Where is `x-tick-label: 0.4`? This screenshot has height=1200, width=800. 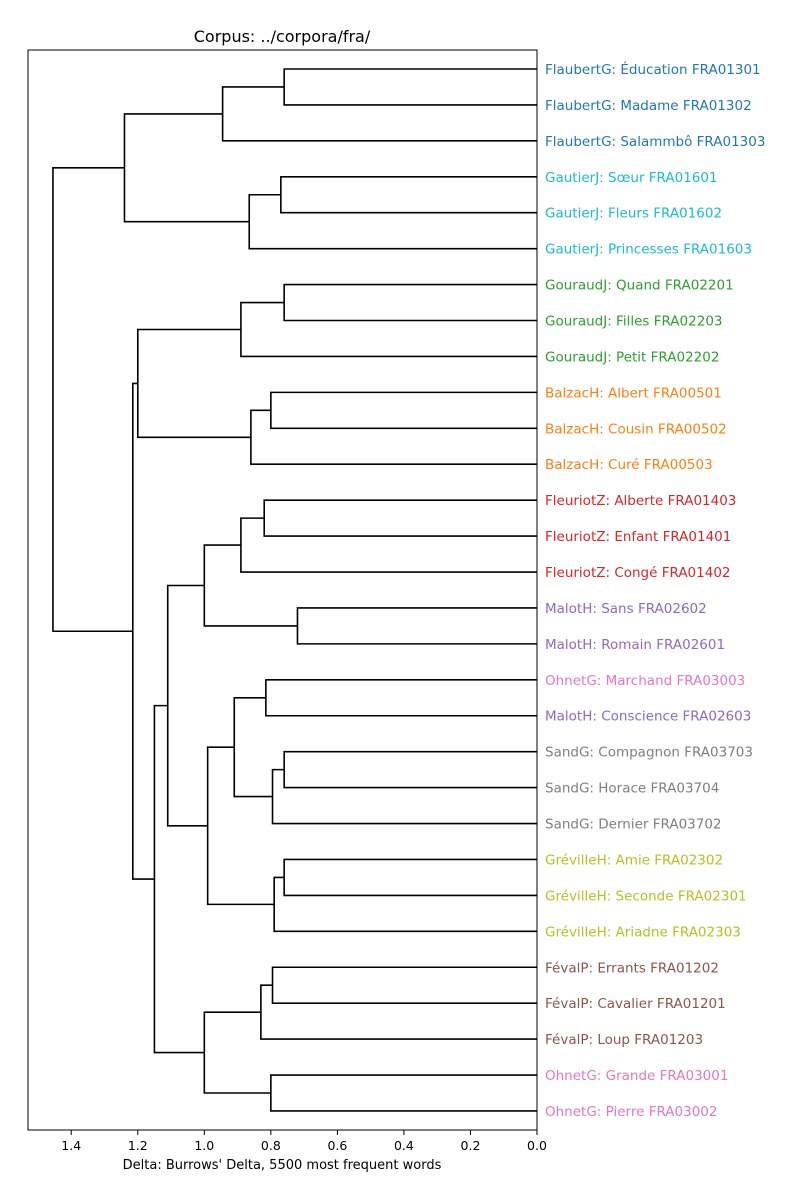 x-tick-label: 0.4 is located at coordinates (404, 1145).